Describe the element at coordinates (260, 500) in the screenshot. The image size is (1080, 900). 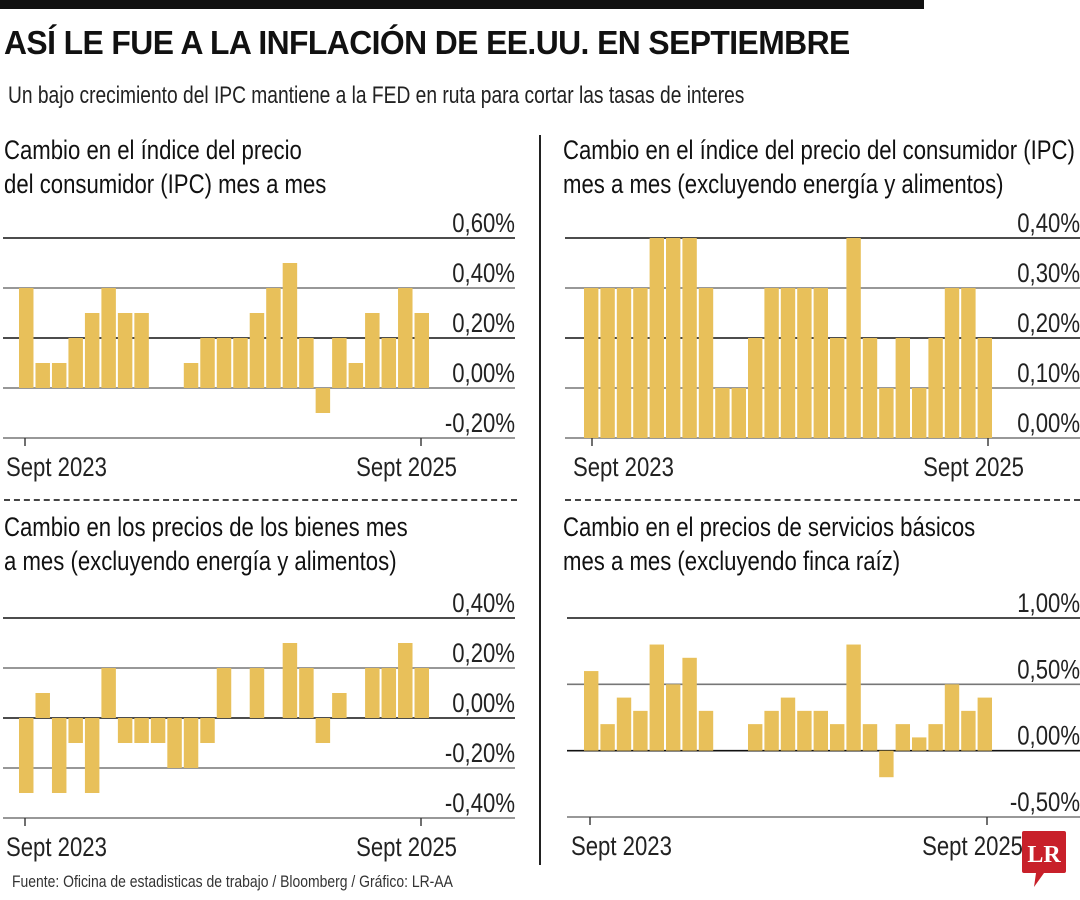
I see `dashed-divider-left` at that location.